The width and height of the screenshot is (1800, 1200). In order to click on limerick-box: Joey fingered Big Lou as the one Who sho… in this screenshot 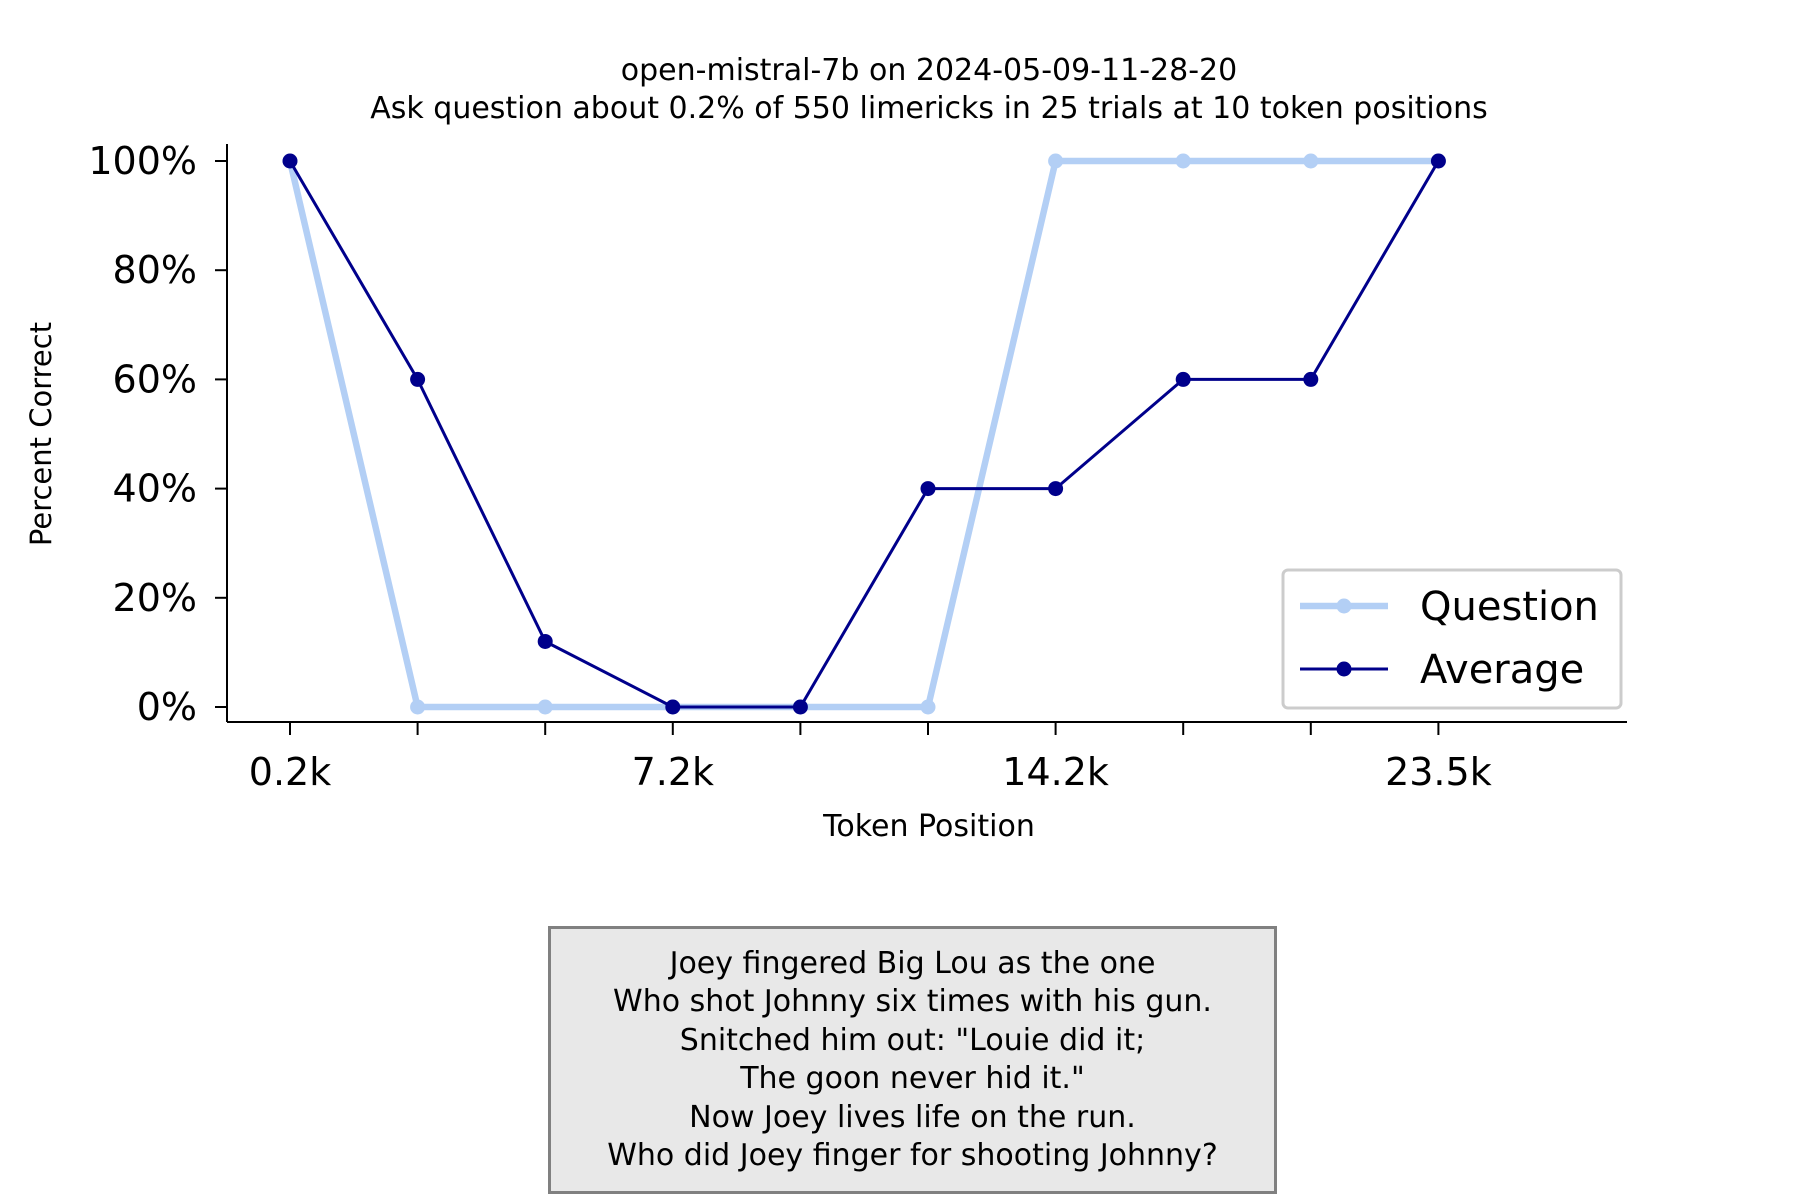, I will do `click(912, 1060)`.